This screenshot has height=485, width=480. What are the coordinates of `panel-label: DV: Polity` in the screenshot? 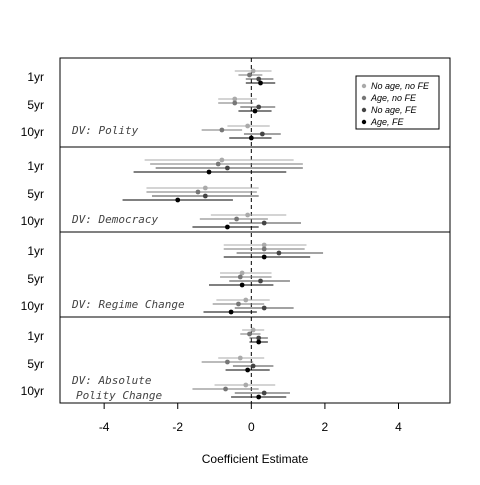 It's located at (105, 130).